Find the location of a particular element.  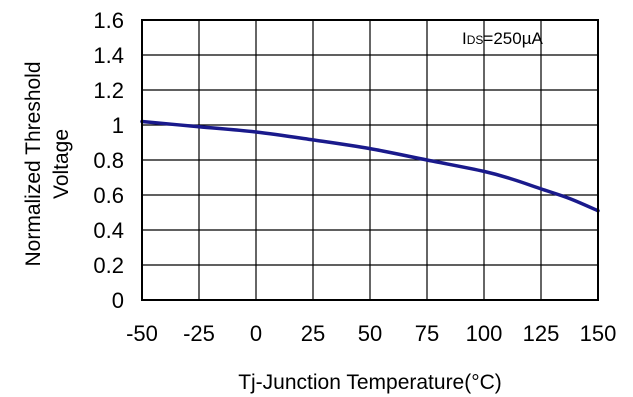

y-tick-label: 0 is located at coordinates (118, 300).